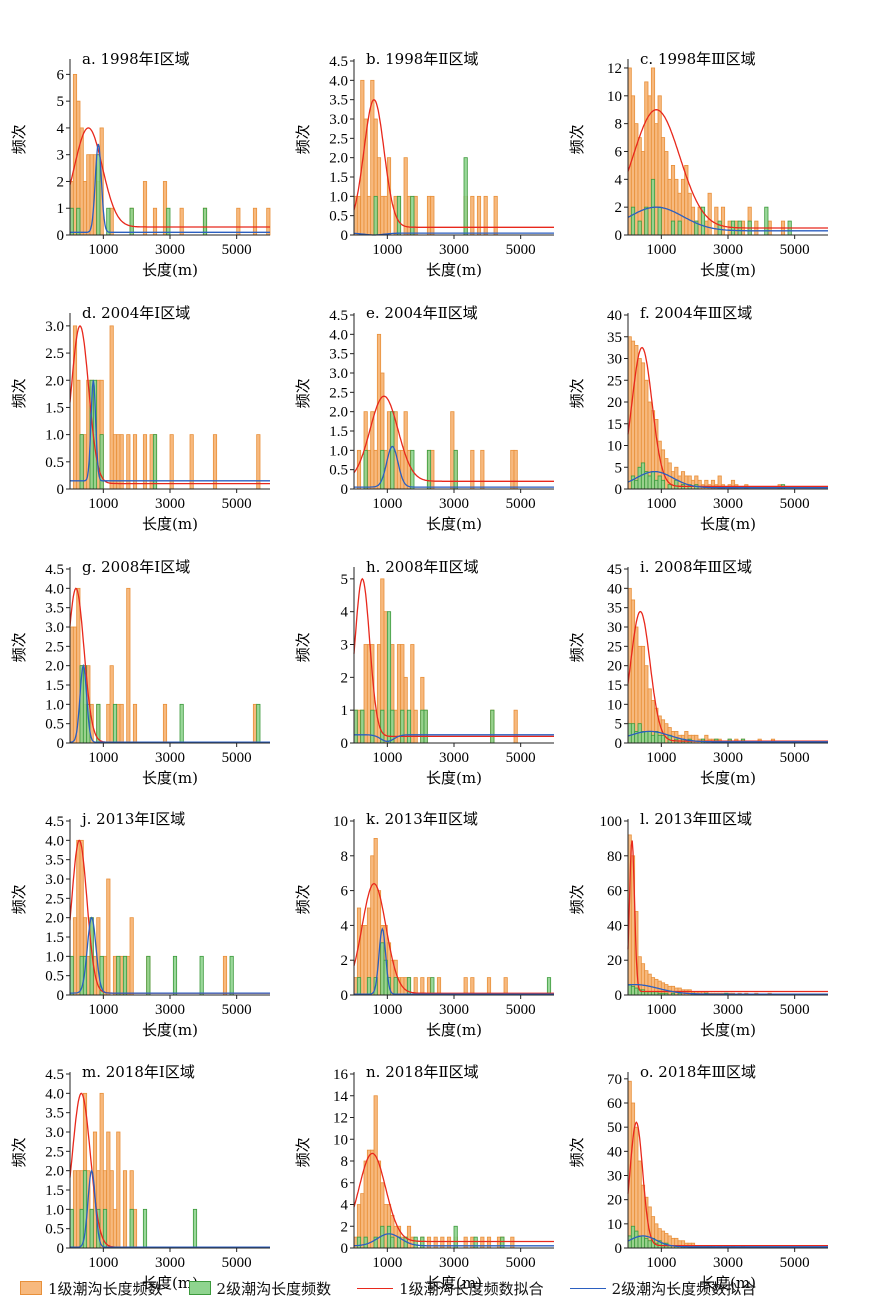 The width and height of the screenshot is (880, 1308). What do you see at coordinates (698, 1072) in the screenshot?
I see `panel-title: o. 2018年Ⅲ区域` at bounding box center [698, 1072].